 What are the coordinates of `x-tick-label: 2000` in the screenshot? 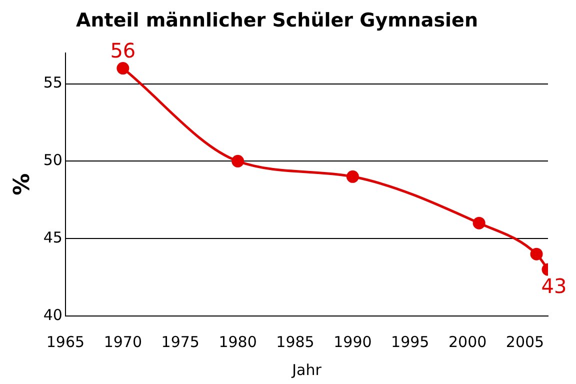 It's located at (467, 341).